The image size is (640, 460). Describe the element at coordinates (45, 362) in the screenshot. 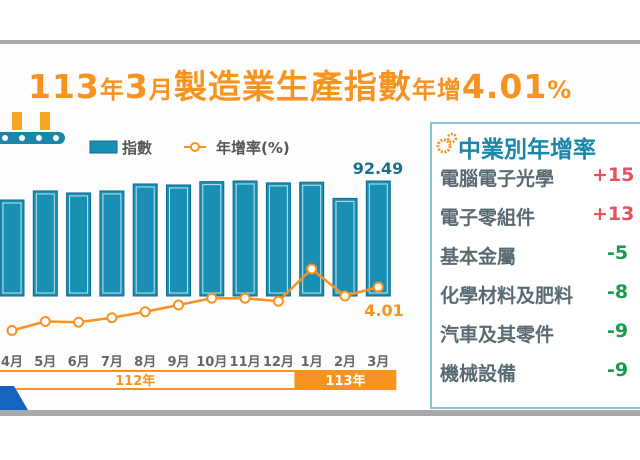

I see `x-tick-label: 5月` at that location.